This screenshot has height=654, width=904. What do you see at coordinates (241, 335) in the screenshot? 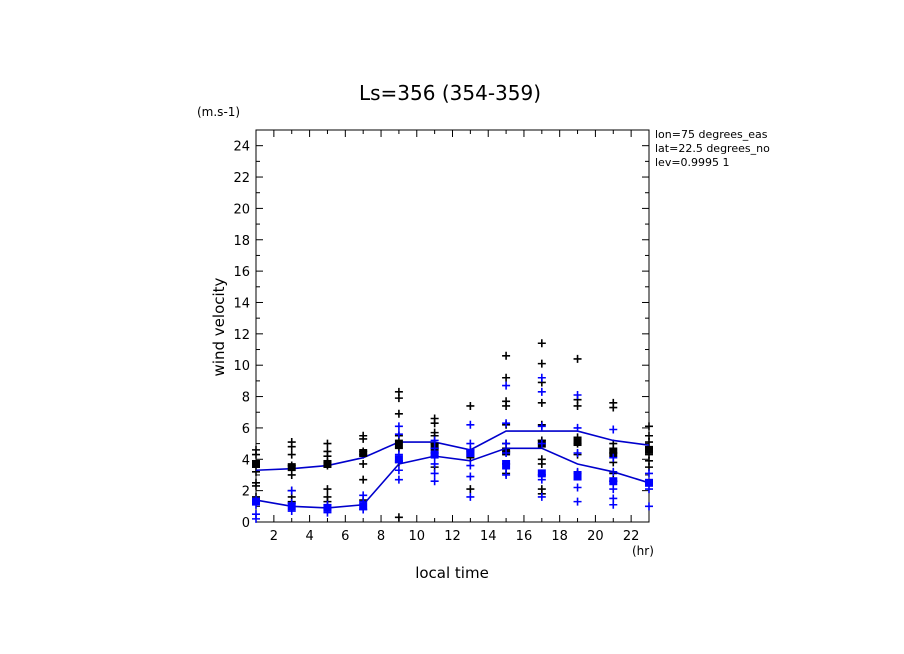
I see `y-tick-label: 12` at bounding box center [241, 335].